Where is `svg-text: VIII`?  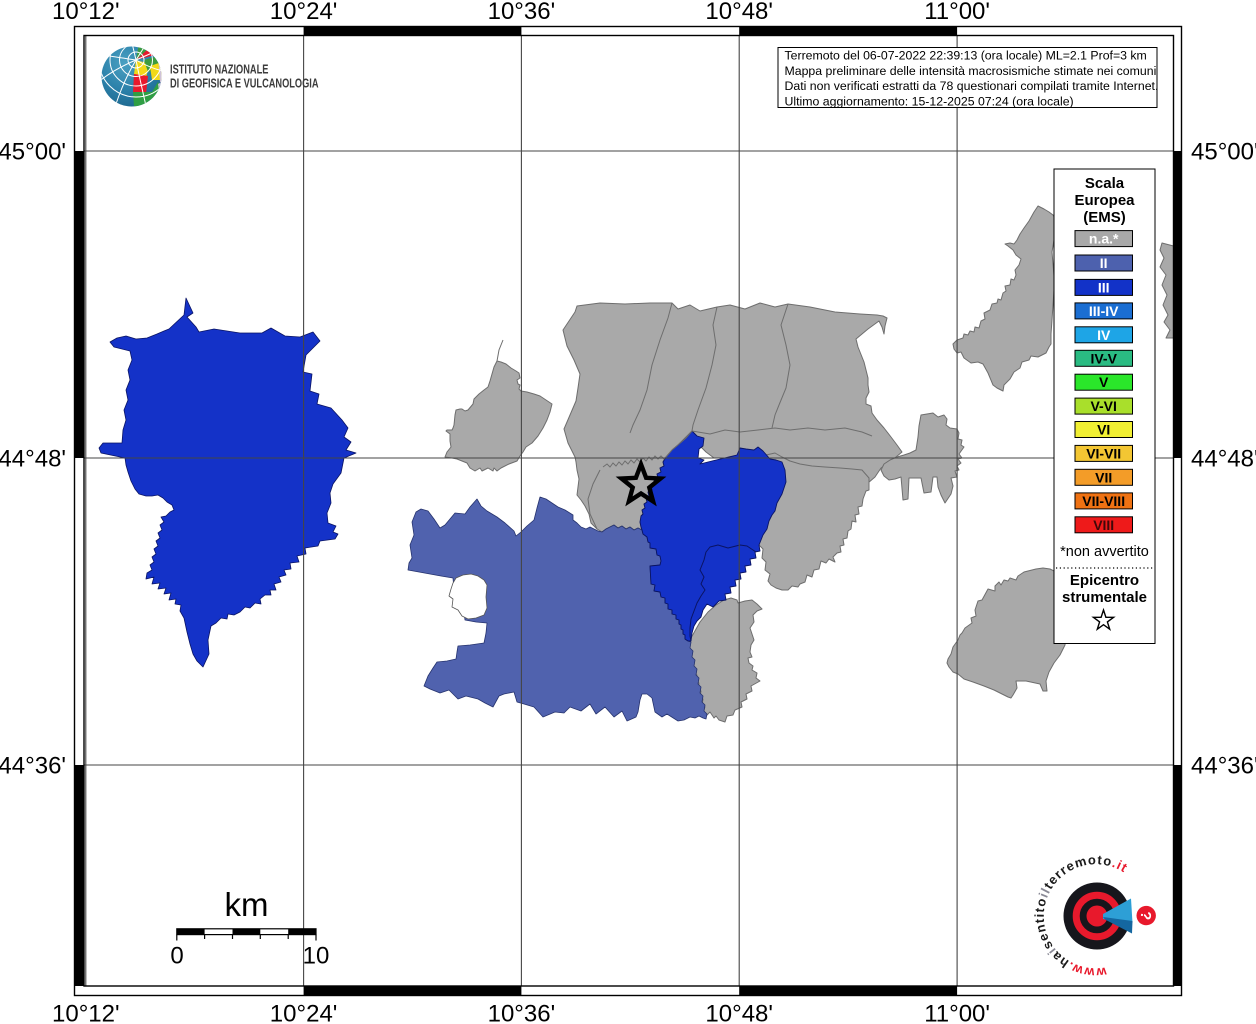
svg-text: VIII is located at coordinates (1103, 525).